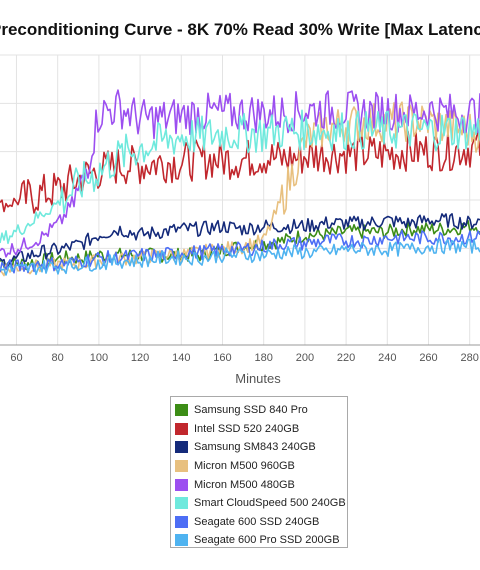 This screenshot has height=570, width=480. Describe the element at coordinates (270, 503) in the screenshot. I see `legend-label: Smart CloudSpeed 500 240GB` at that location.